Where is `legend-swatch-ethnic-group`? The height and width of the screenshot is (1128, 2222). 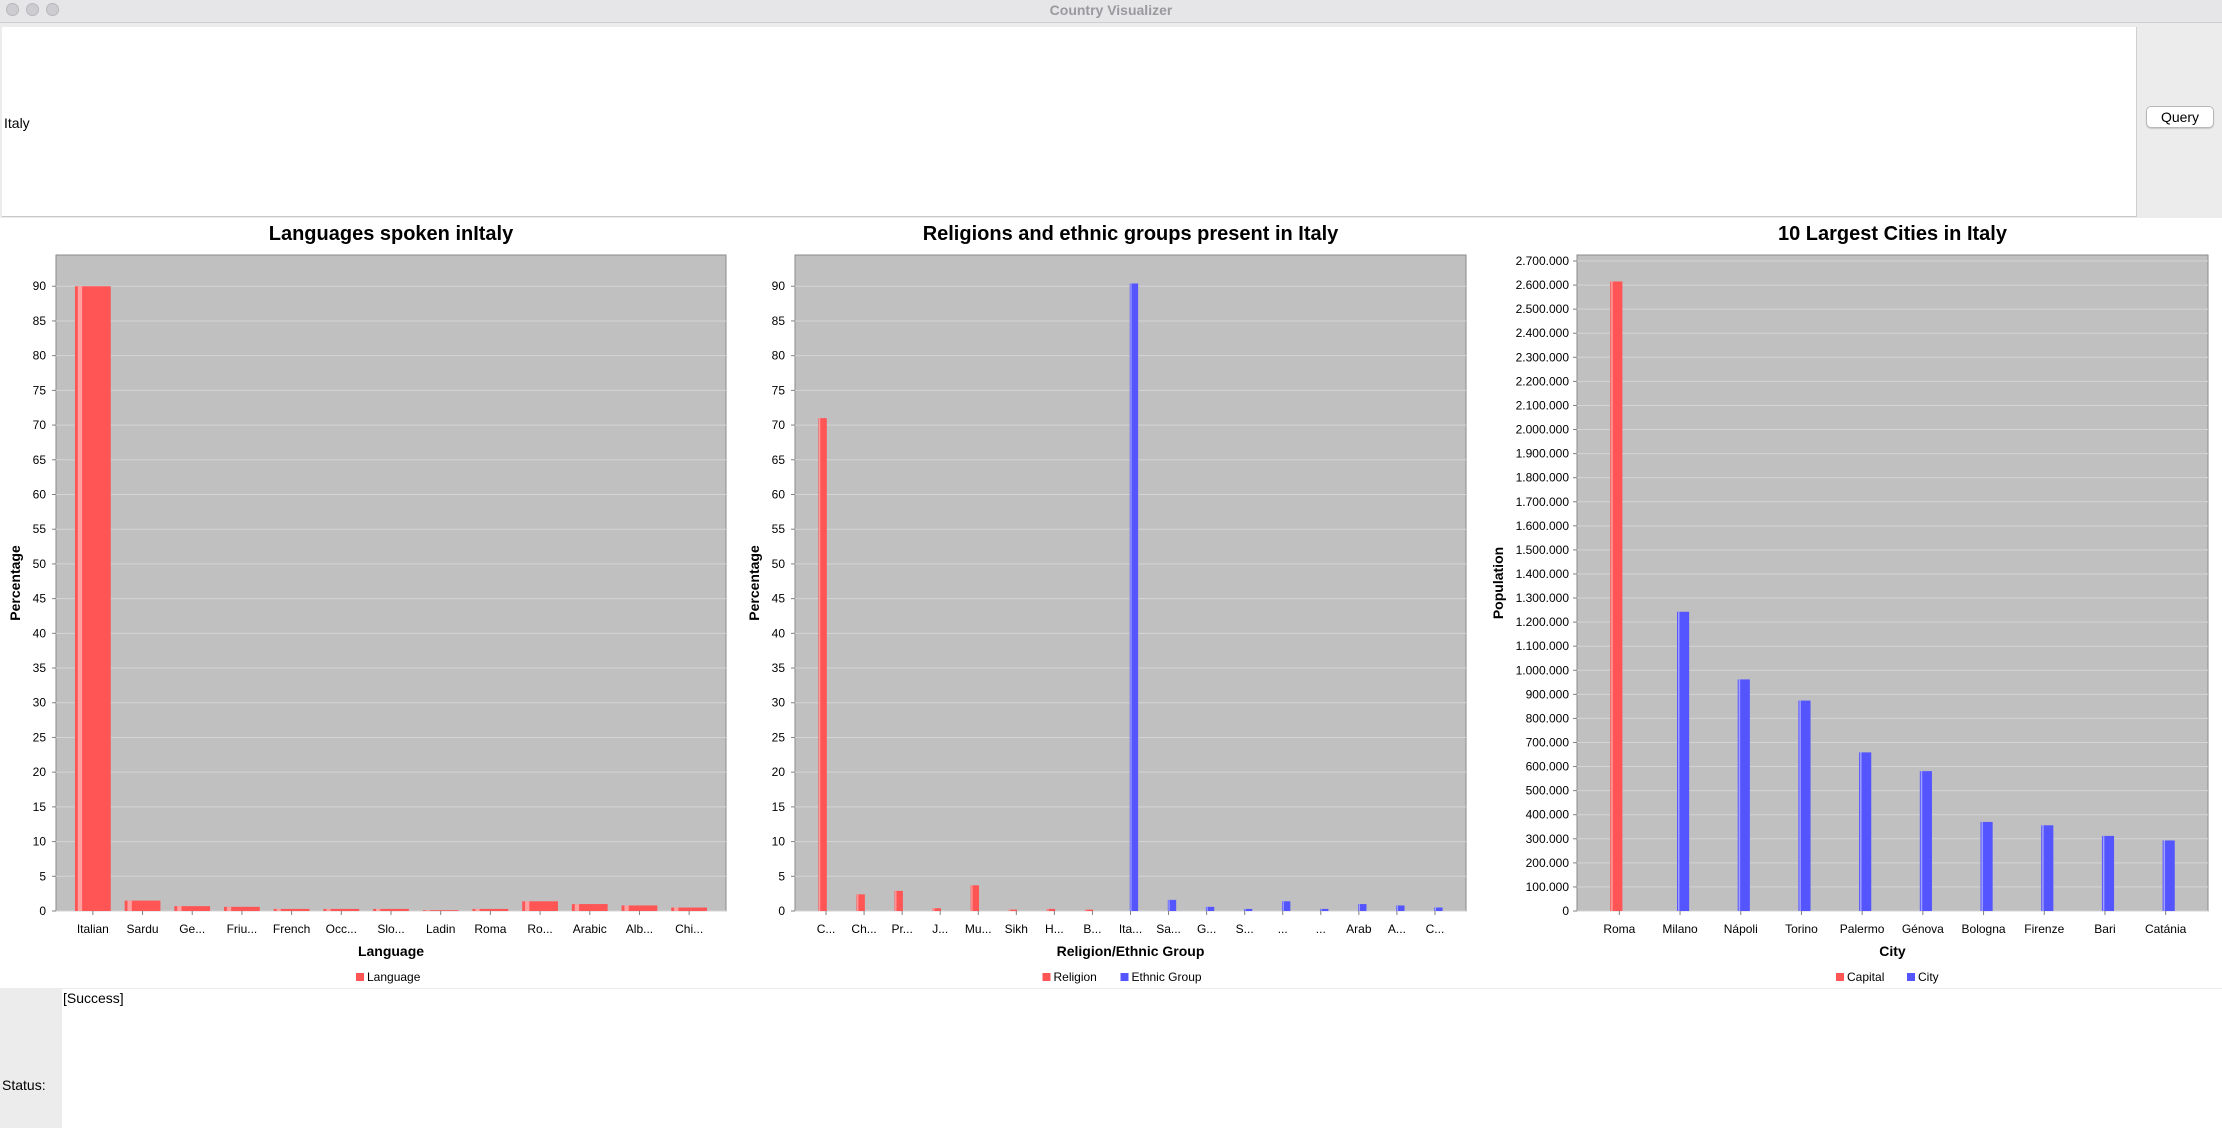 legend-swatch-ethnic-group is located at coordinates (1124, 977).